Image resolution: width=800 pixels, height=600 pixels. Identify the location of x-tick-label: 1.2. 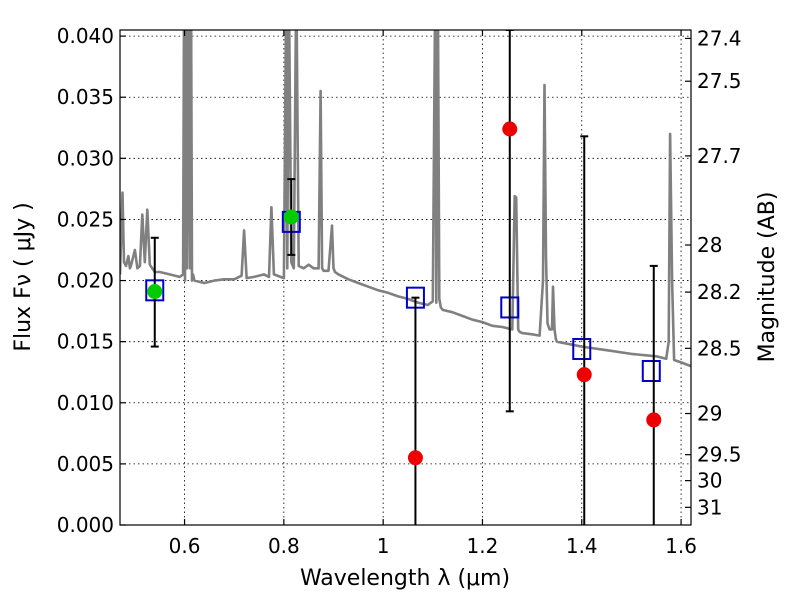
(483, 546).